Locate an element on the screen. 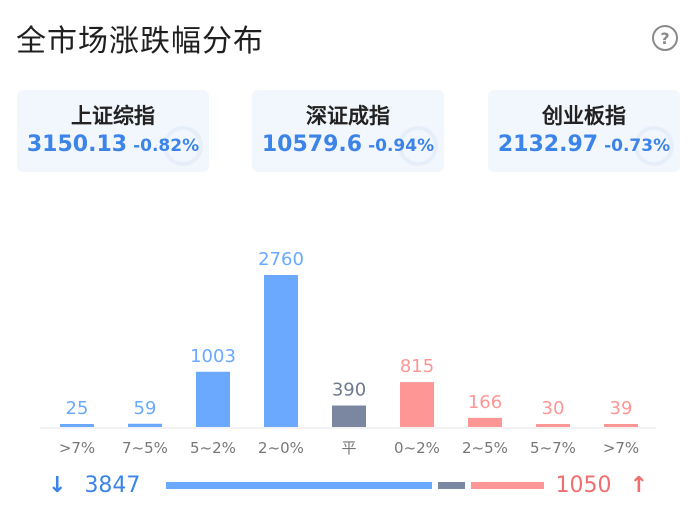 This screenshot has width=696, height=519. index-price: 3150.13 is located at coordinates (77, 144).